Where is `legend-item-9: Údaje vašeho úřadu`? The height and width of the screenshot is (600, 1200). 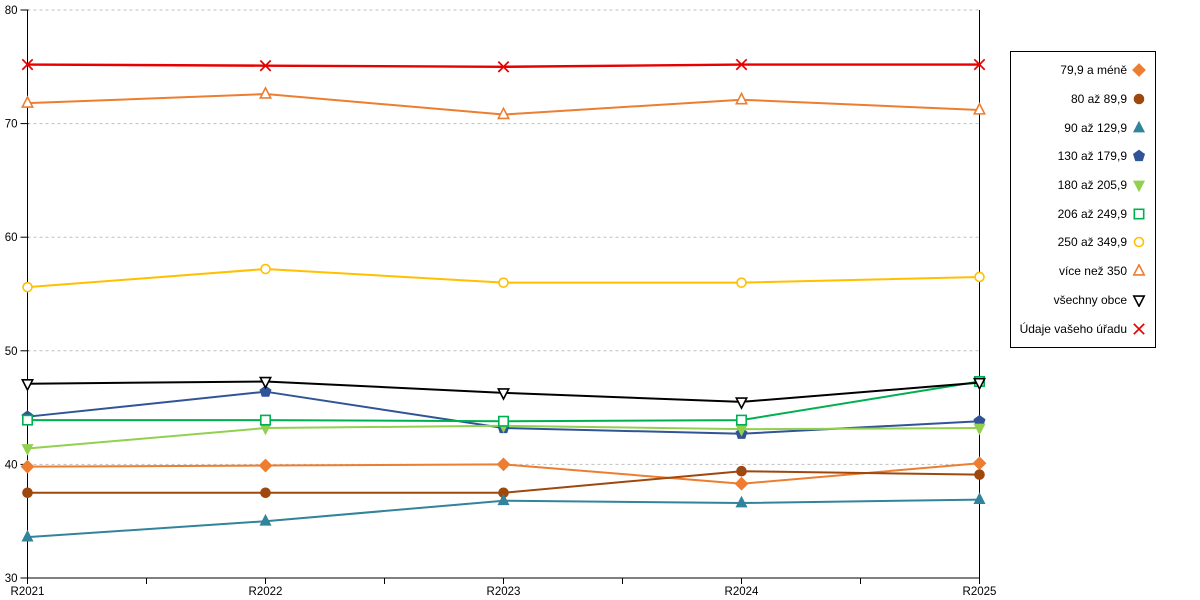
legend-item-9: Údaje vašeho úřadu is located at coordinates (1083, 329).